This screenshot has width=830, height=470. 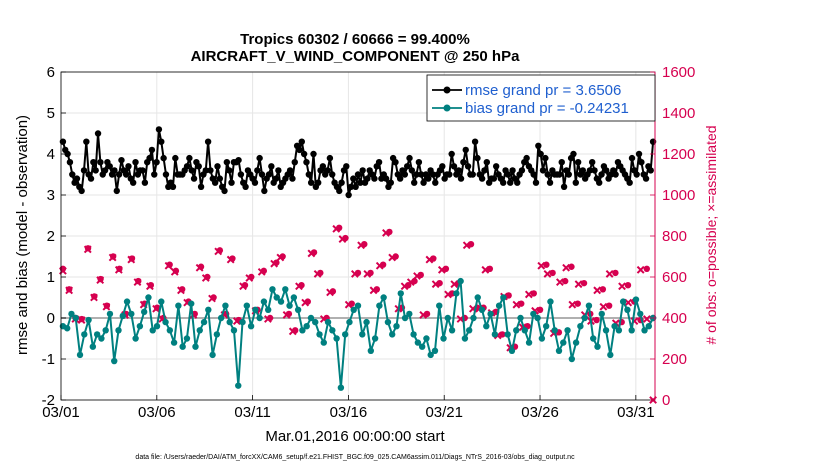 I want to click on x-axis-label: Mar.01,2016 00:00:00 start, so click(x=355, y=436).